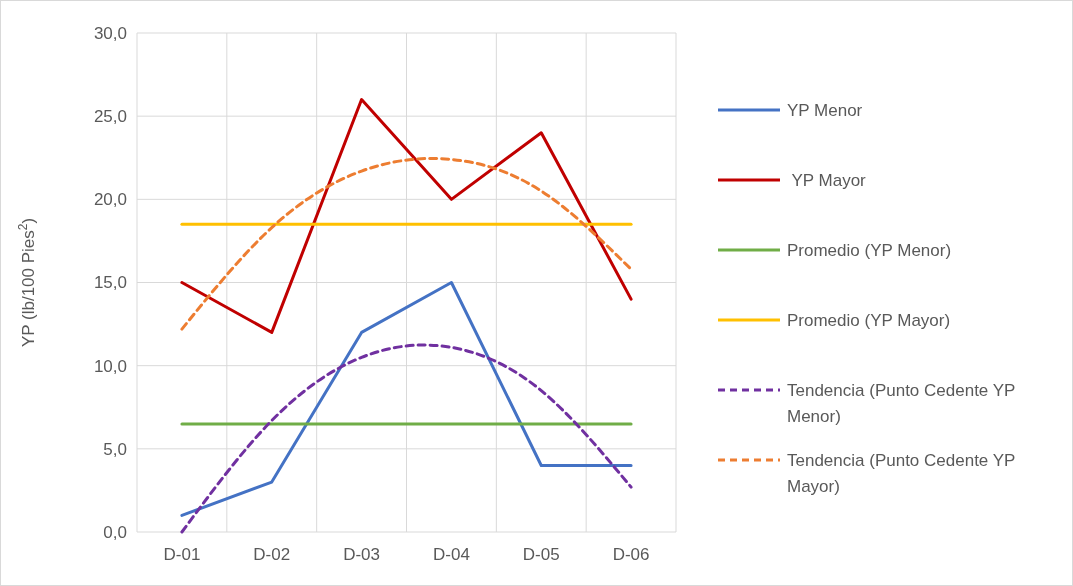 This screenshot has height=586, width=1073. What do you see at coordinates (110, 200) in the screenshot?
I see `y-tick-label: 20,0` at bounding box center [110, 200].